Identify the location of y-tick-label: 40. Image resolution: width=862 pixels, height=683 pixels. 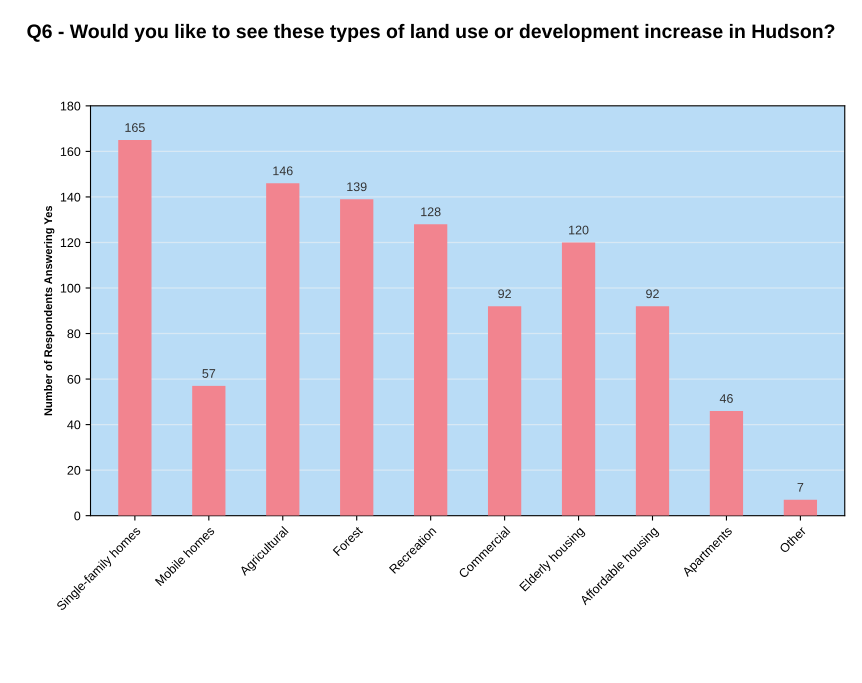
(73, 425).